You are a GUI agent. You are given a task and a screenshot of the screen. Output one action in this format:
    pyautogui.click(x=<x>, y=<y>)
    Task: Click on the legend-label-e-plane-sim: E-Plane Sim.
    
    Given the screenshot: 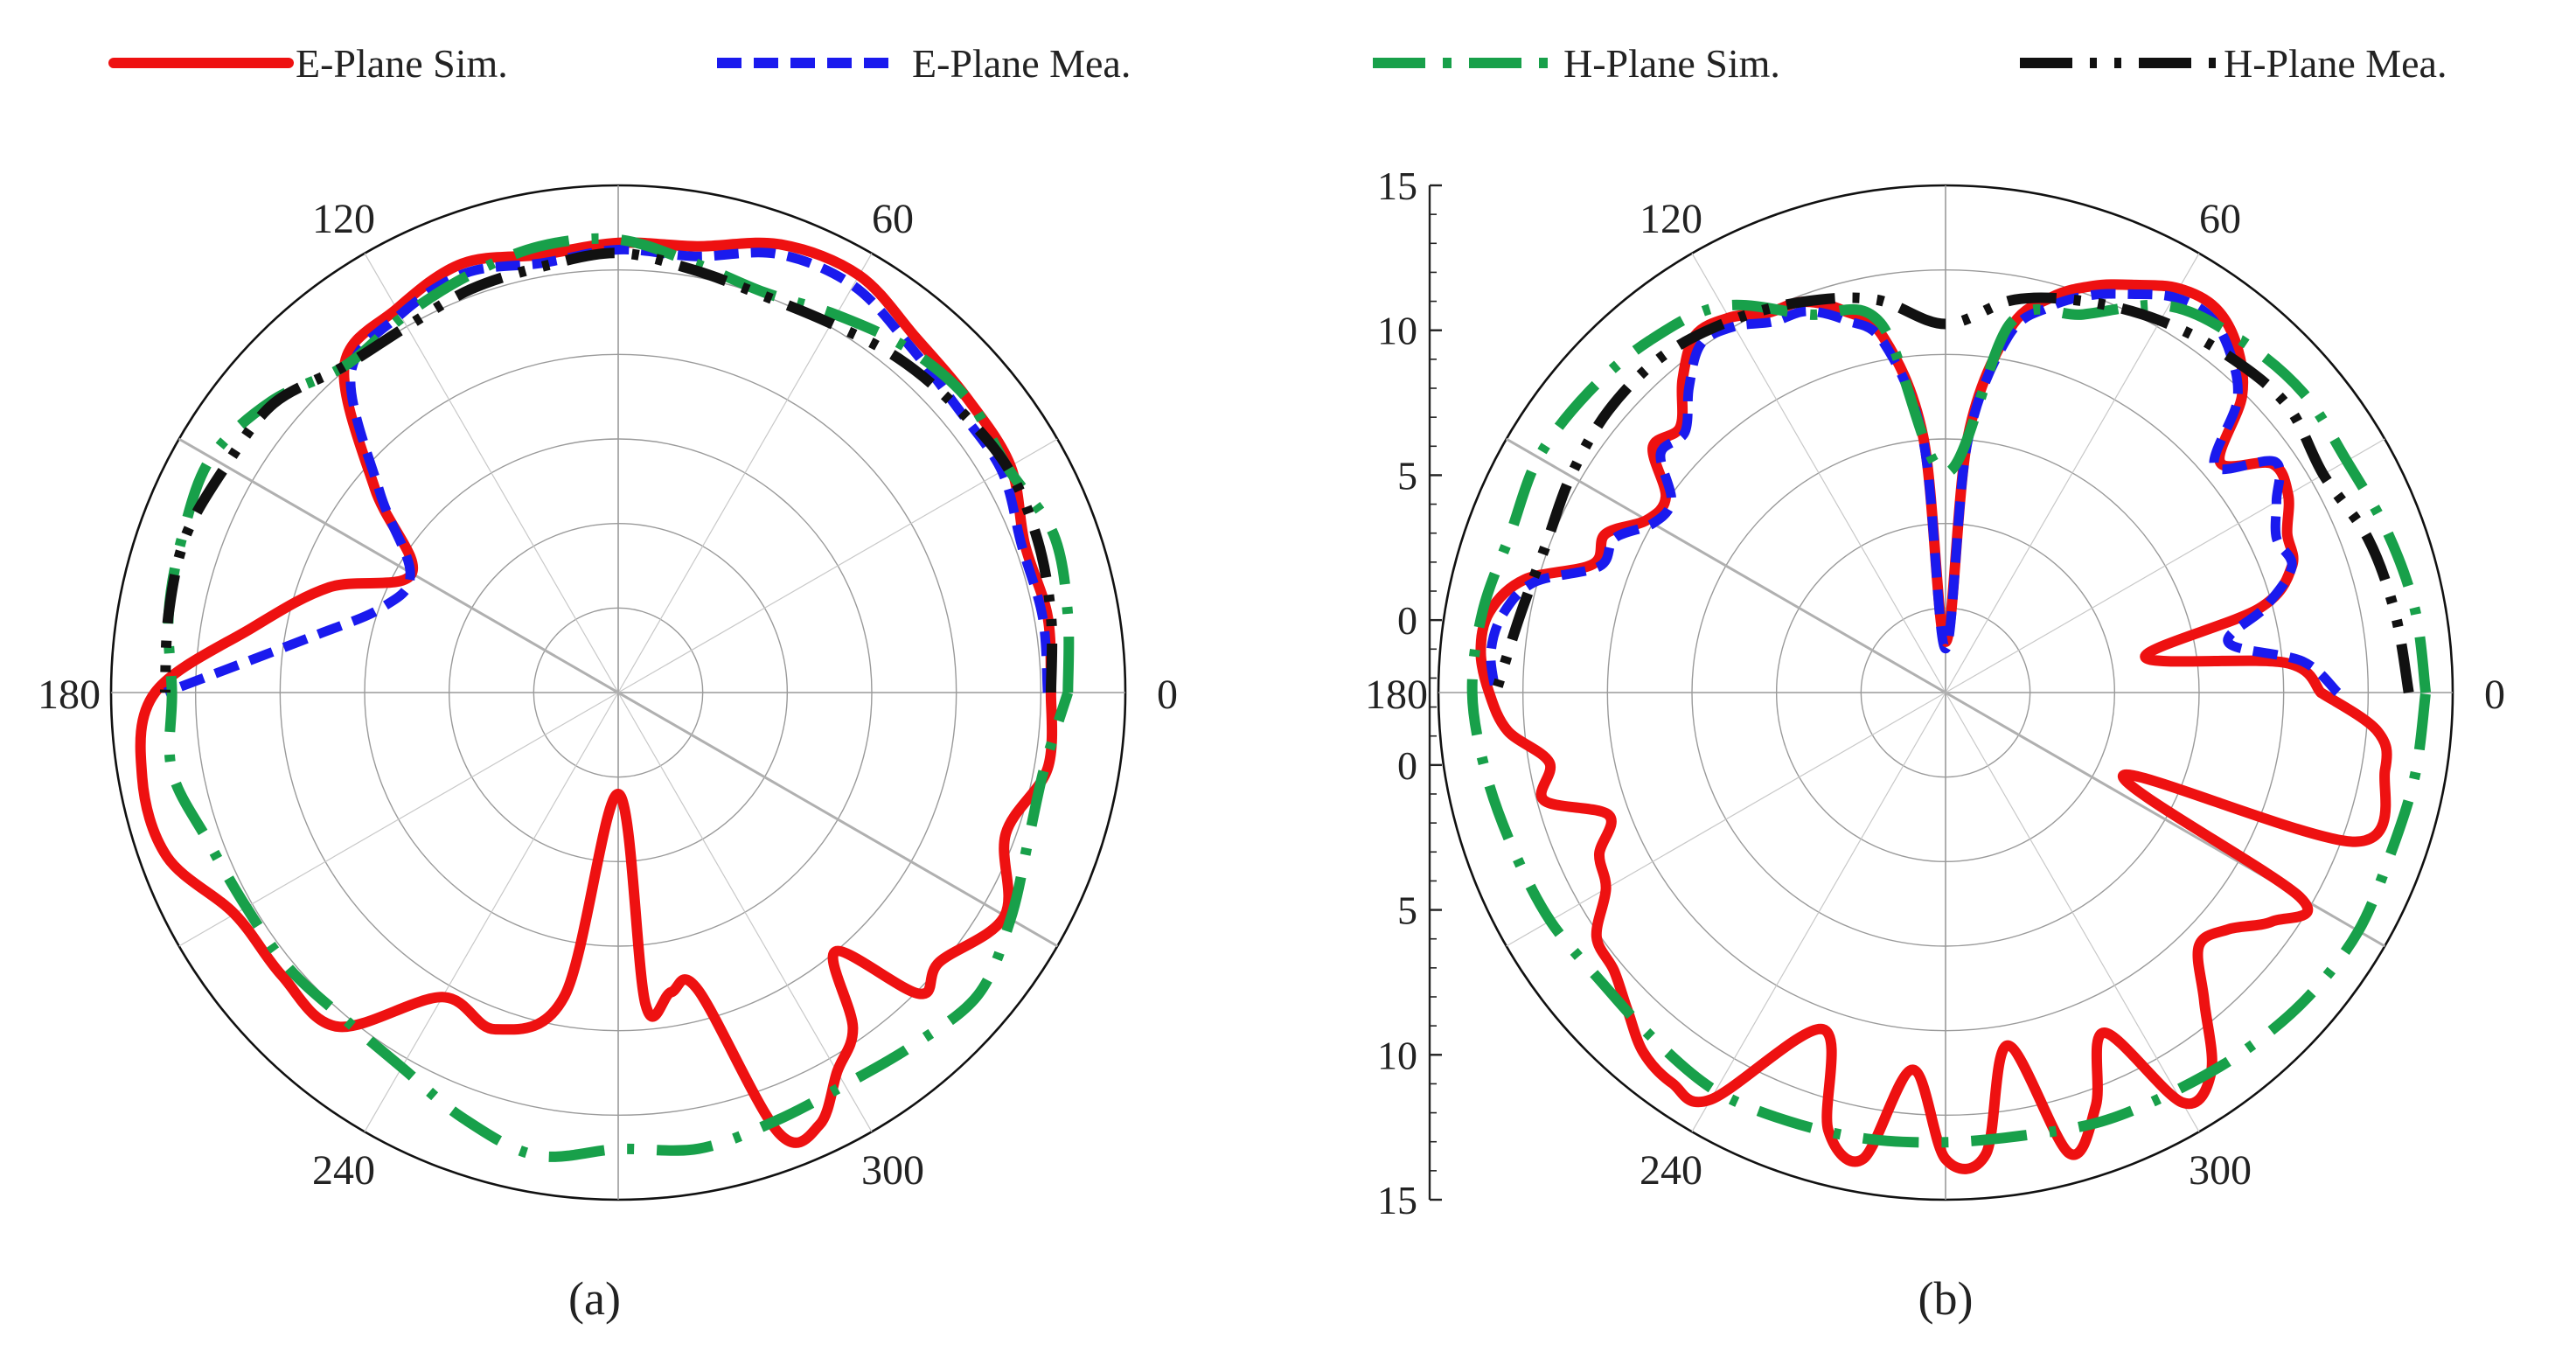 What is the action you would take?
    pyautogui.click(x=402, y=63)
    